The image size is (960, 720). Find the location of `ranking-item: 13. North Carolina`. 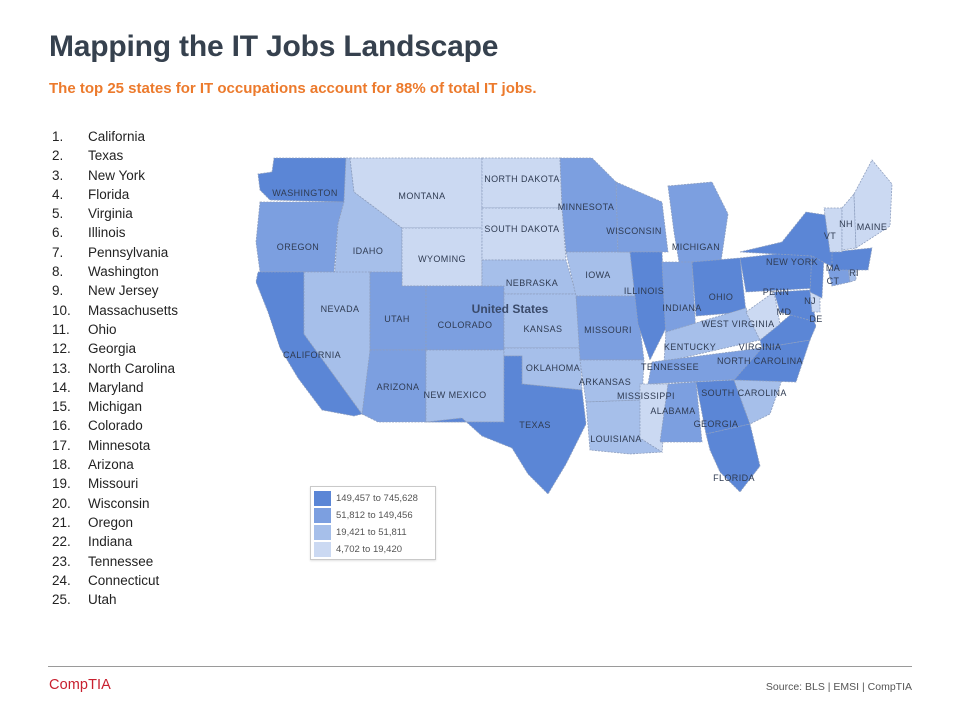

ranking-item: 13. North Carolina is located at coordinates (115, 368).